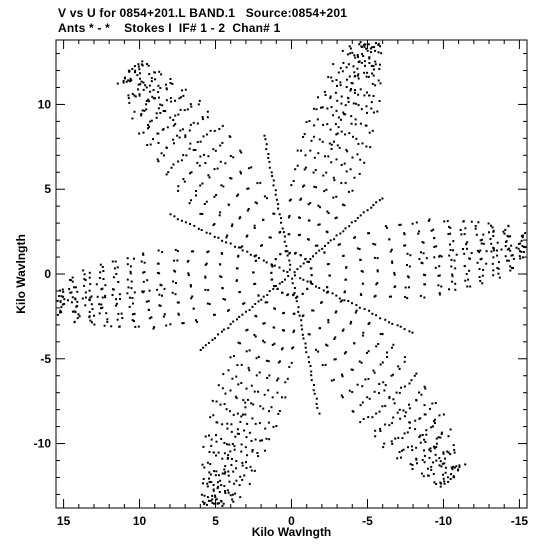  What do you see at coordinates (140, 521) in the screenshot?
I see `x-tick-label: 10` at bounding box center [140, 521].